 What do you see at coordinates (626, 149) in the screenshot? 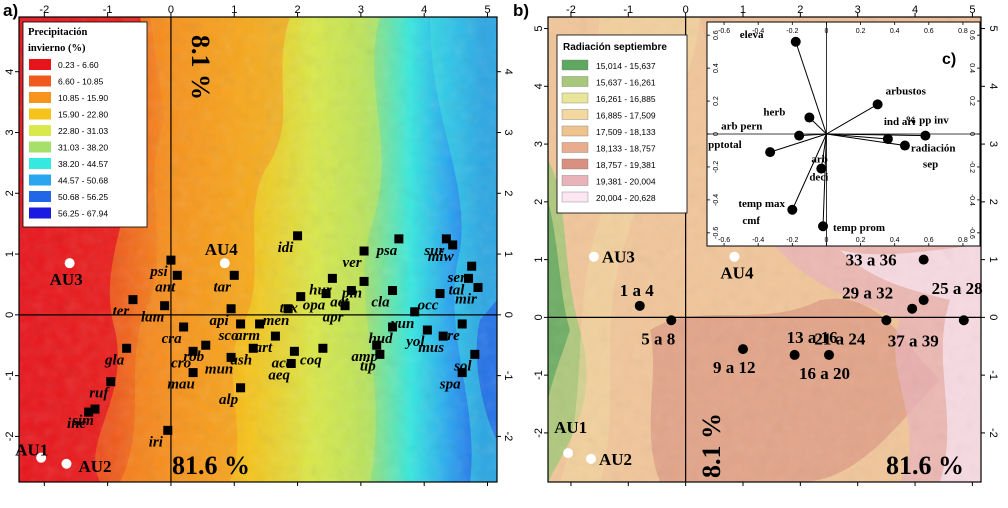
I see `radiation-legend-label: 18,133 - 18,757` at bounding box center [626, 149].